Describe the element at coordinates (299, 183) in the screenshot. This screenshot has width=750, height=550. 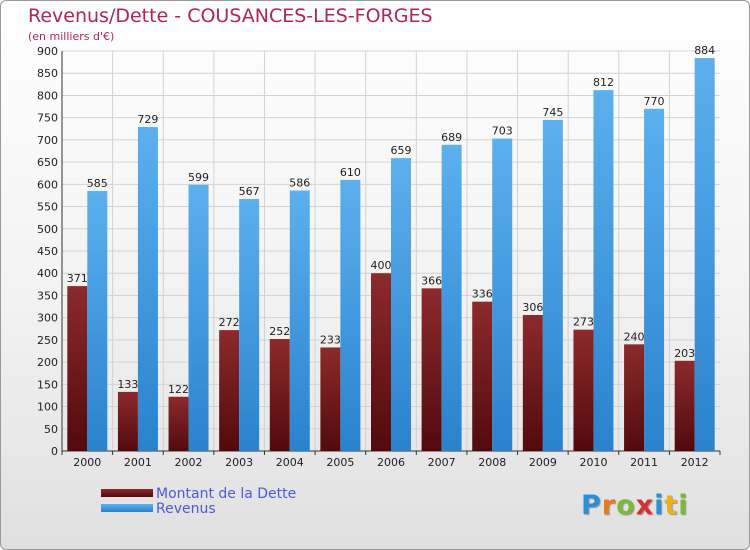
I see `data-label-revenus: 586` at that location.